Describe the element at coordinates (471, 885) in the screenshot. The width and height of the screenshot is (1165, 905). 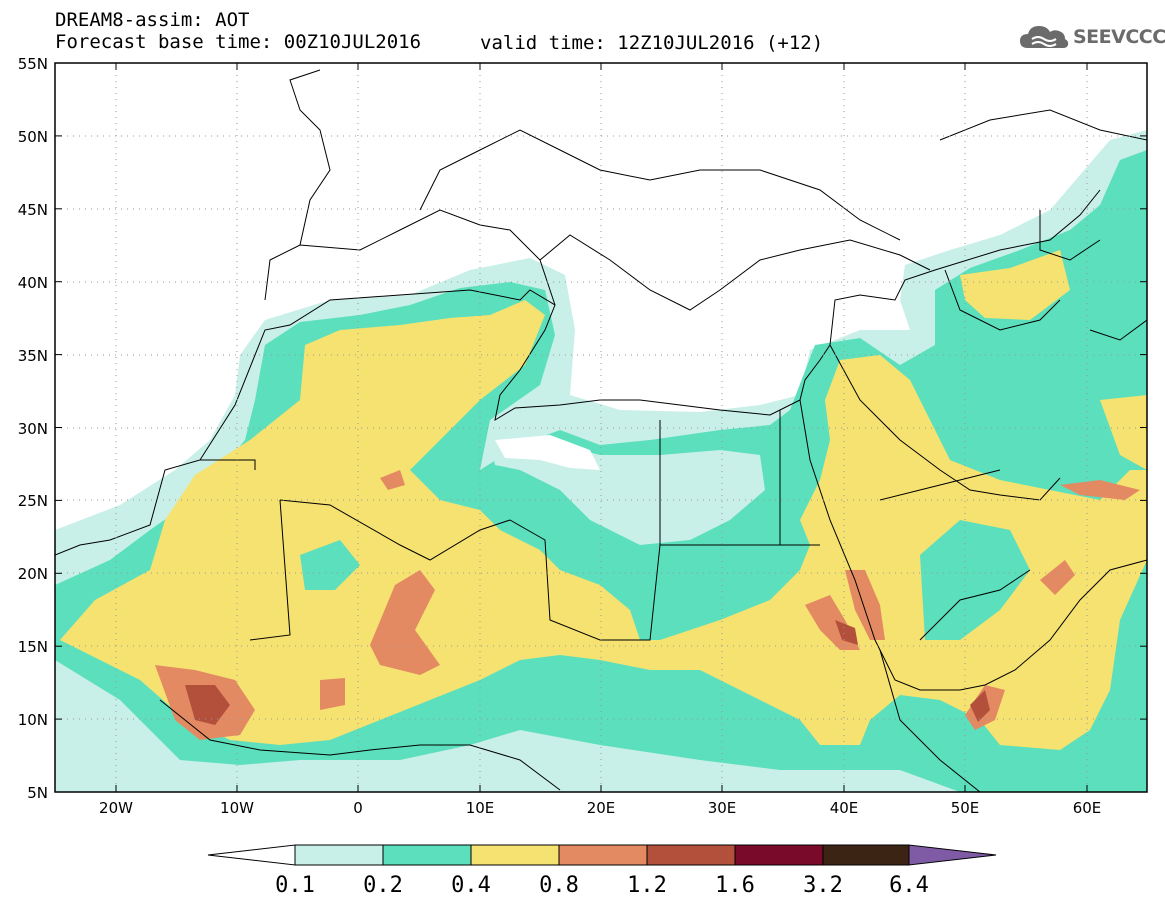
I see `colorbar-label: 0.4` at that location.